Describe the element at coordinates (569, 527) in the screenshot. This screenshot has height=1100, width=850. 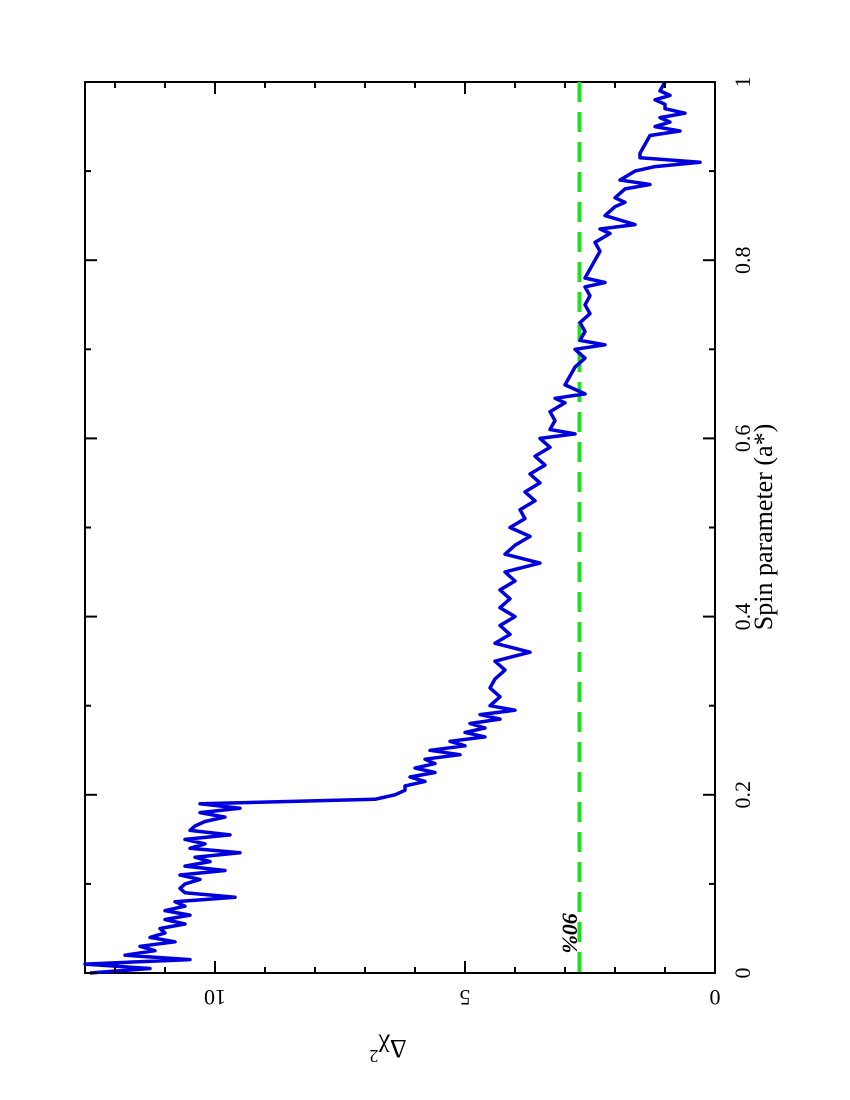
I see `reference-line-group: 90%` at that location.